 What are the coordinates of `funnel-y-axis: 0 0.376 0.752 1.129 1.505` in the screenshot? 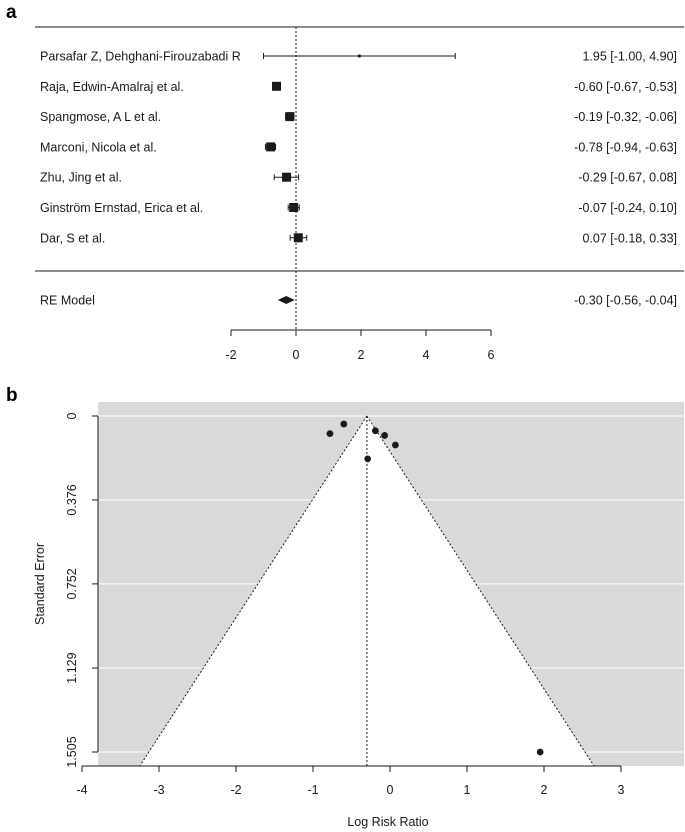 It's located at (82, 590).